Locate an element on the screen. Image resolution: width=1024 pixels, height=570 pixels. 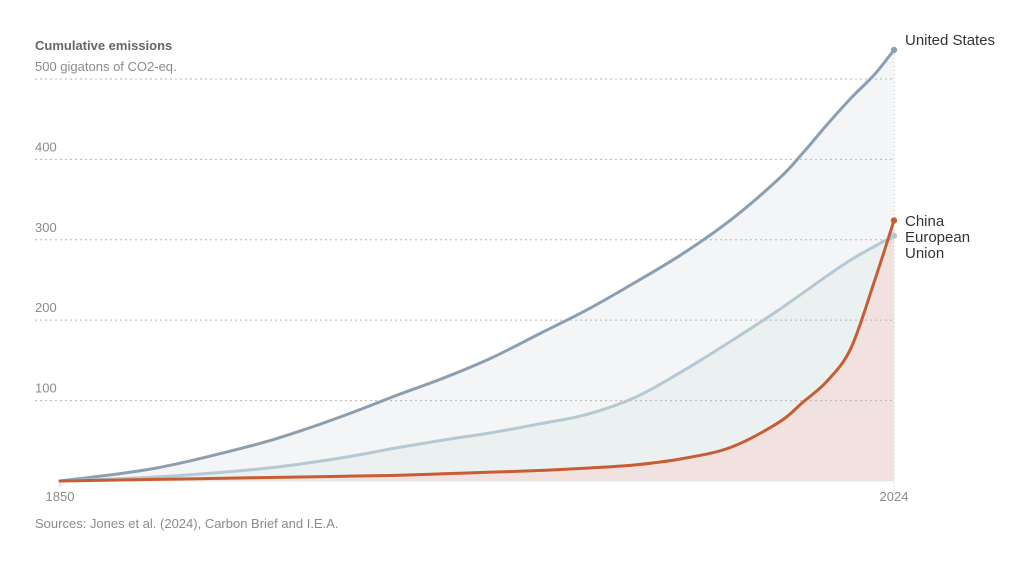
series-label-1-1: Union is located at coordinates (924, 253).